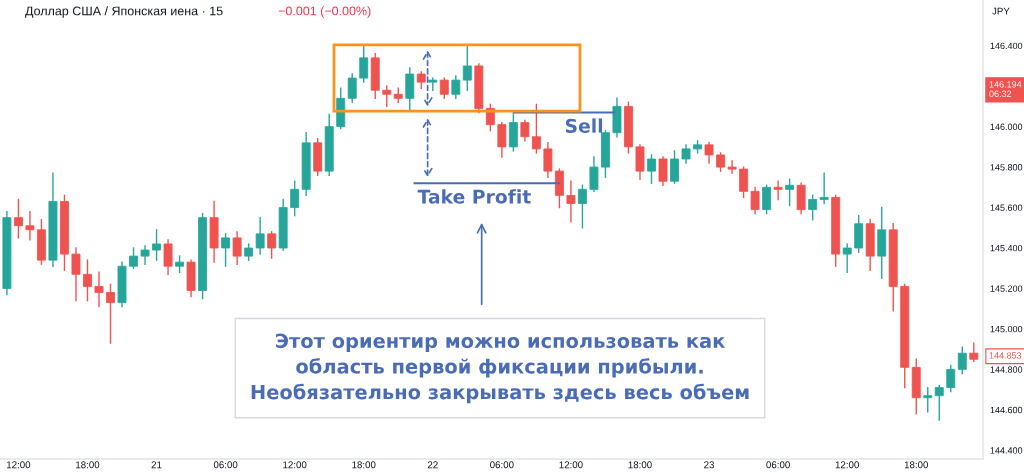 The height and width of the screenshot is (473, 1024). What do you see at coordinates (1006, 207) in the screenshot?
I see `y-tick-label: 145.600` at bounding box center [1006, 207].